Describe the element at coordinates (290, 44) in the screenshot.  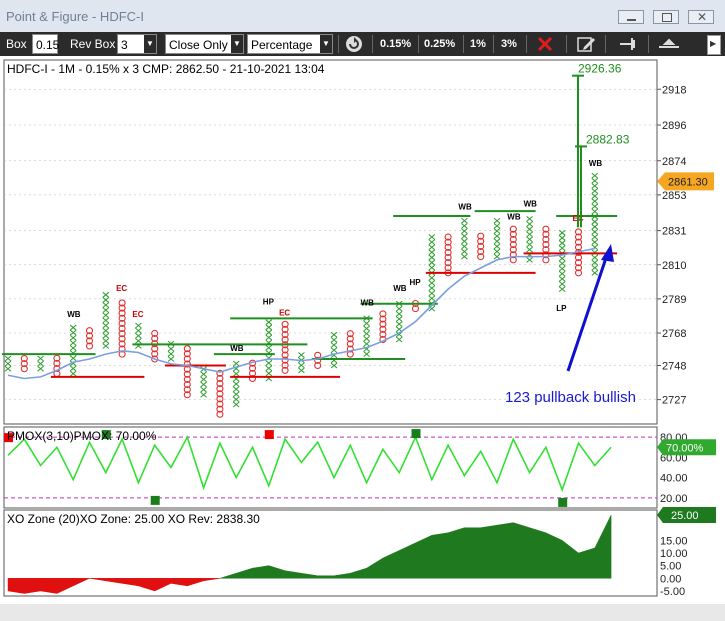
I see `box-type-select: Percentage ▼` at that location.